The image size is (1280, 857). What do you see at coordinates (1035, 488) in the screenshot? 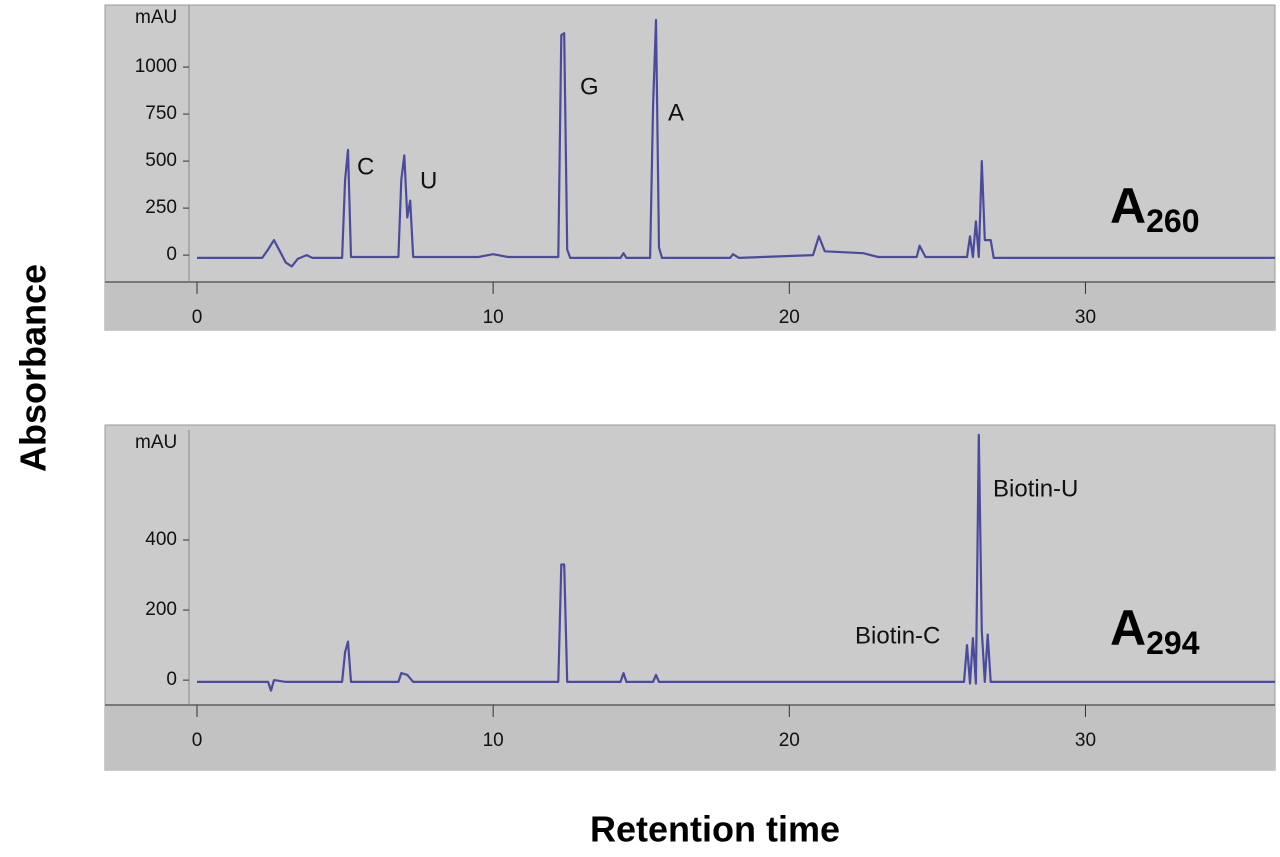
I see `peak-label: Biotin-U` at bounding box center [1035, 488].